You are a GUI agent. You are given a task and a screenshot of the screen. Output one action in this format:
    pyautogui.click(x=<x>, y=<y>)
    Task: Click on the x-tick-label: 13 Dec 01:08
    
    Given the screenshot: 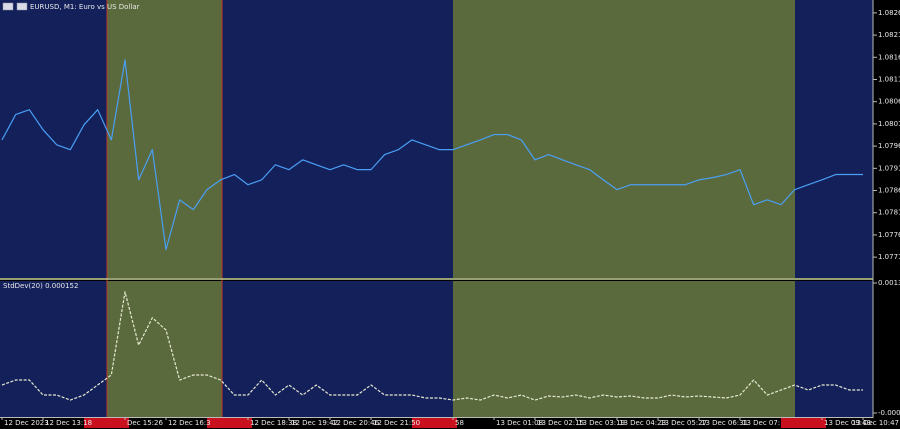 What is the action you would take?
    pyautogui.click(x=519, y=423)
    